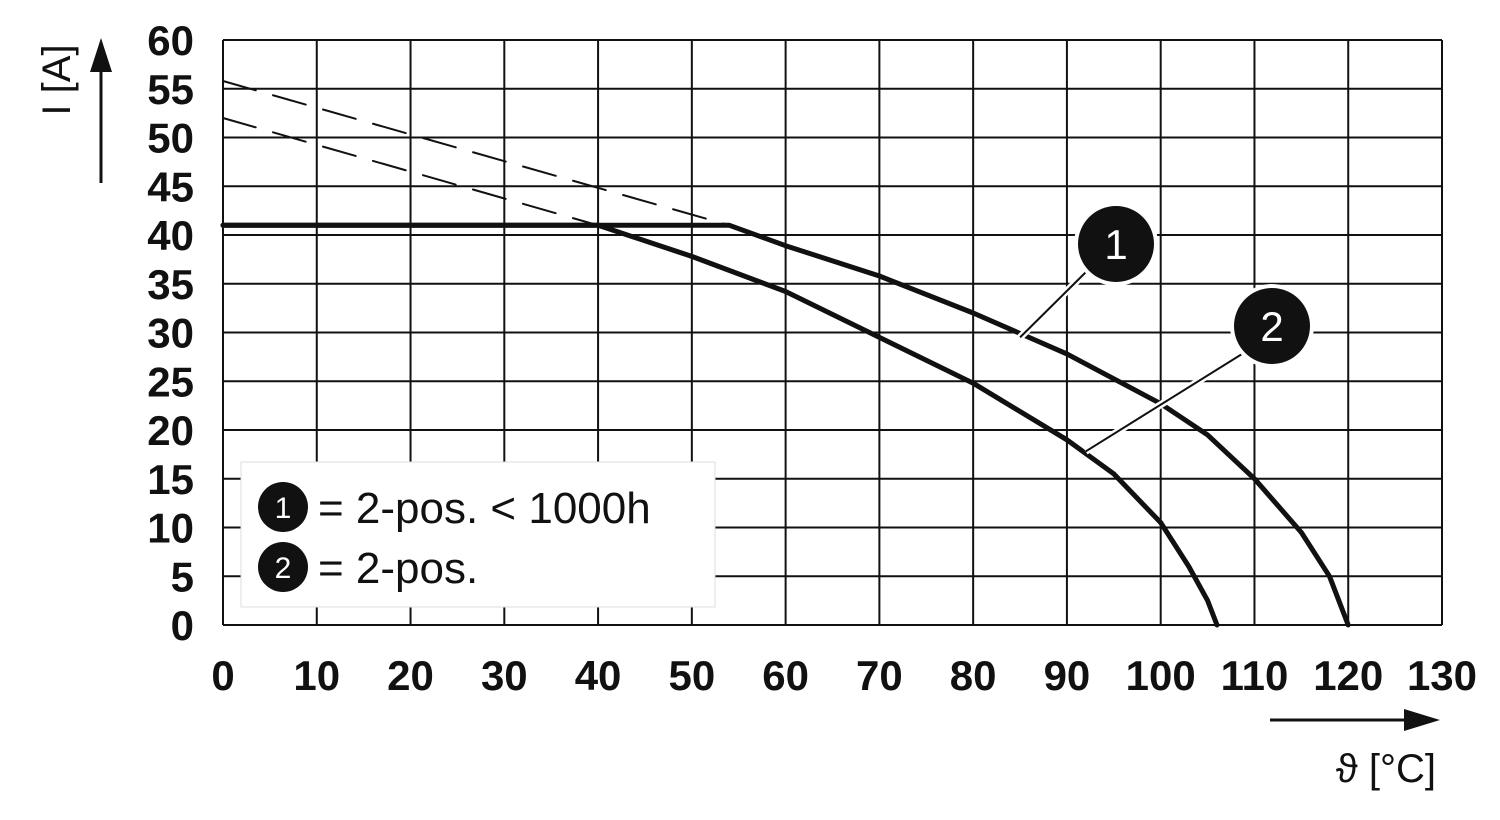 This screenshot has height=820, width=1500. What do you see at coordinates (504, 675) in the screenshot?
I see `x-tick-label-30: 30` at bounding box center [504, 675].